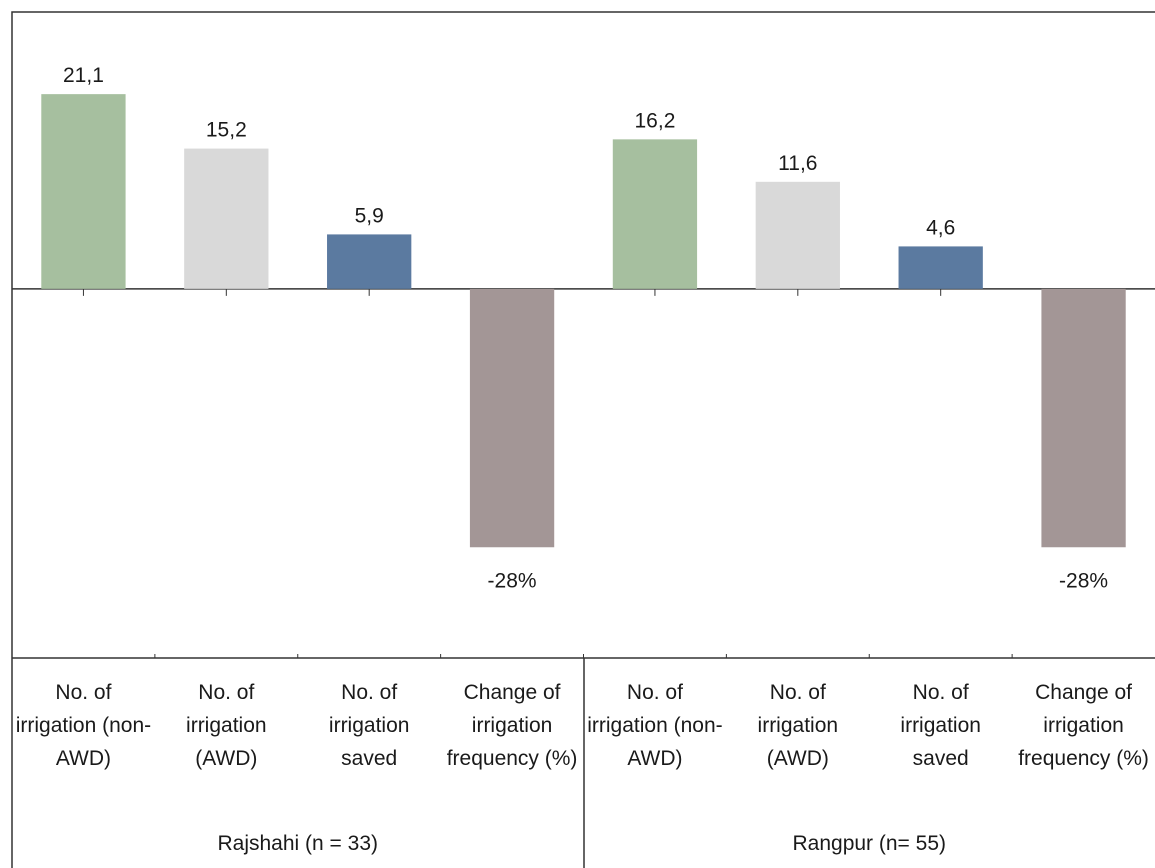 This screenshot has height=868, width=1155. I want to click on group-label: Rajshahi (n = 33), so click(297, 843).